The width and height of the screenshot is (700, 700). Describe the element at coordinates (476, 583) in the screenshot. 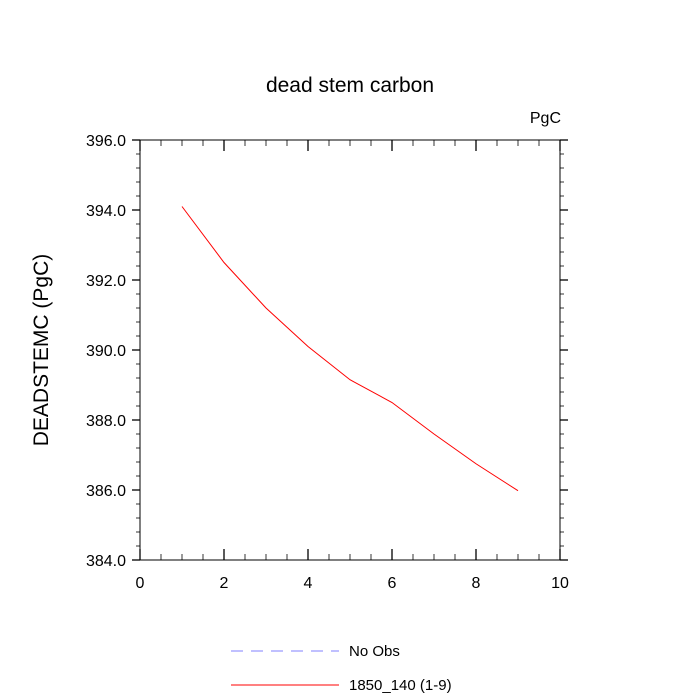

I see `x-tick-label: 8` at that location.